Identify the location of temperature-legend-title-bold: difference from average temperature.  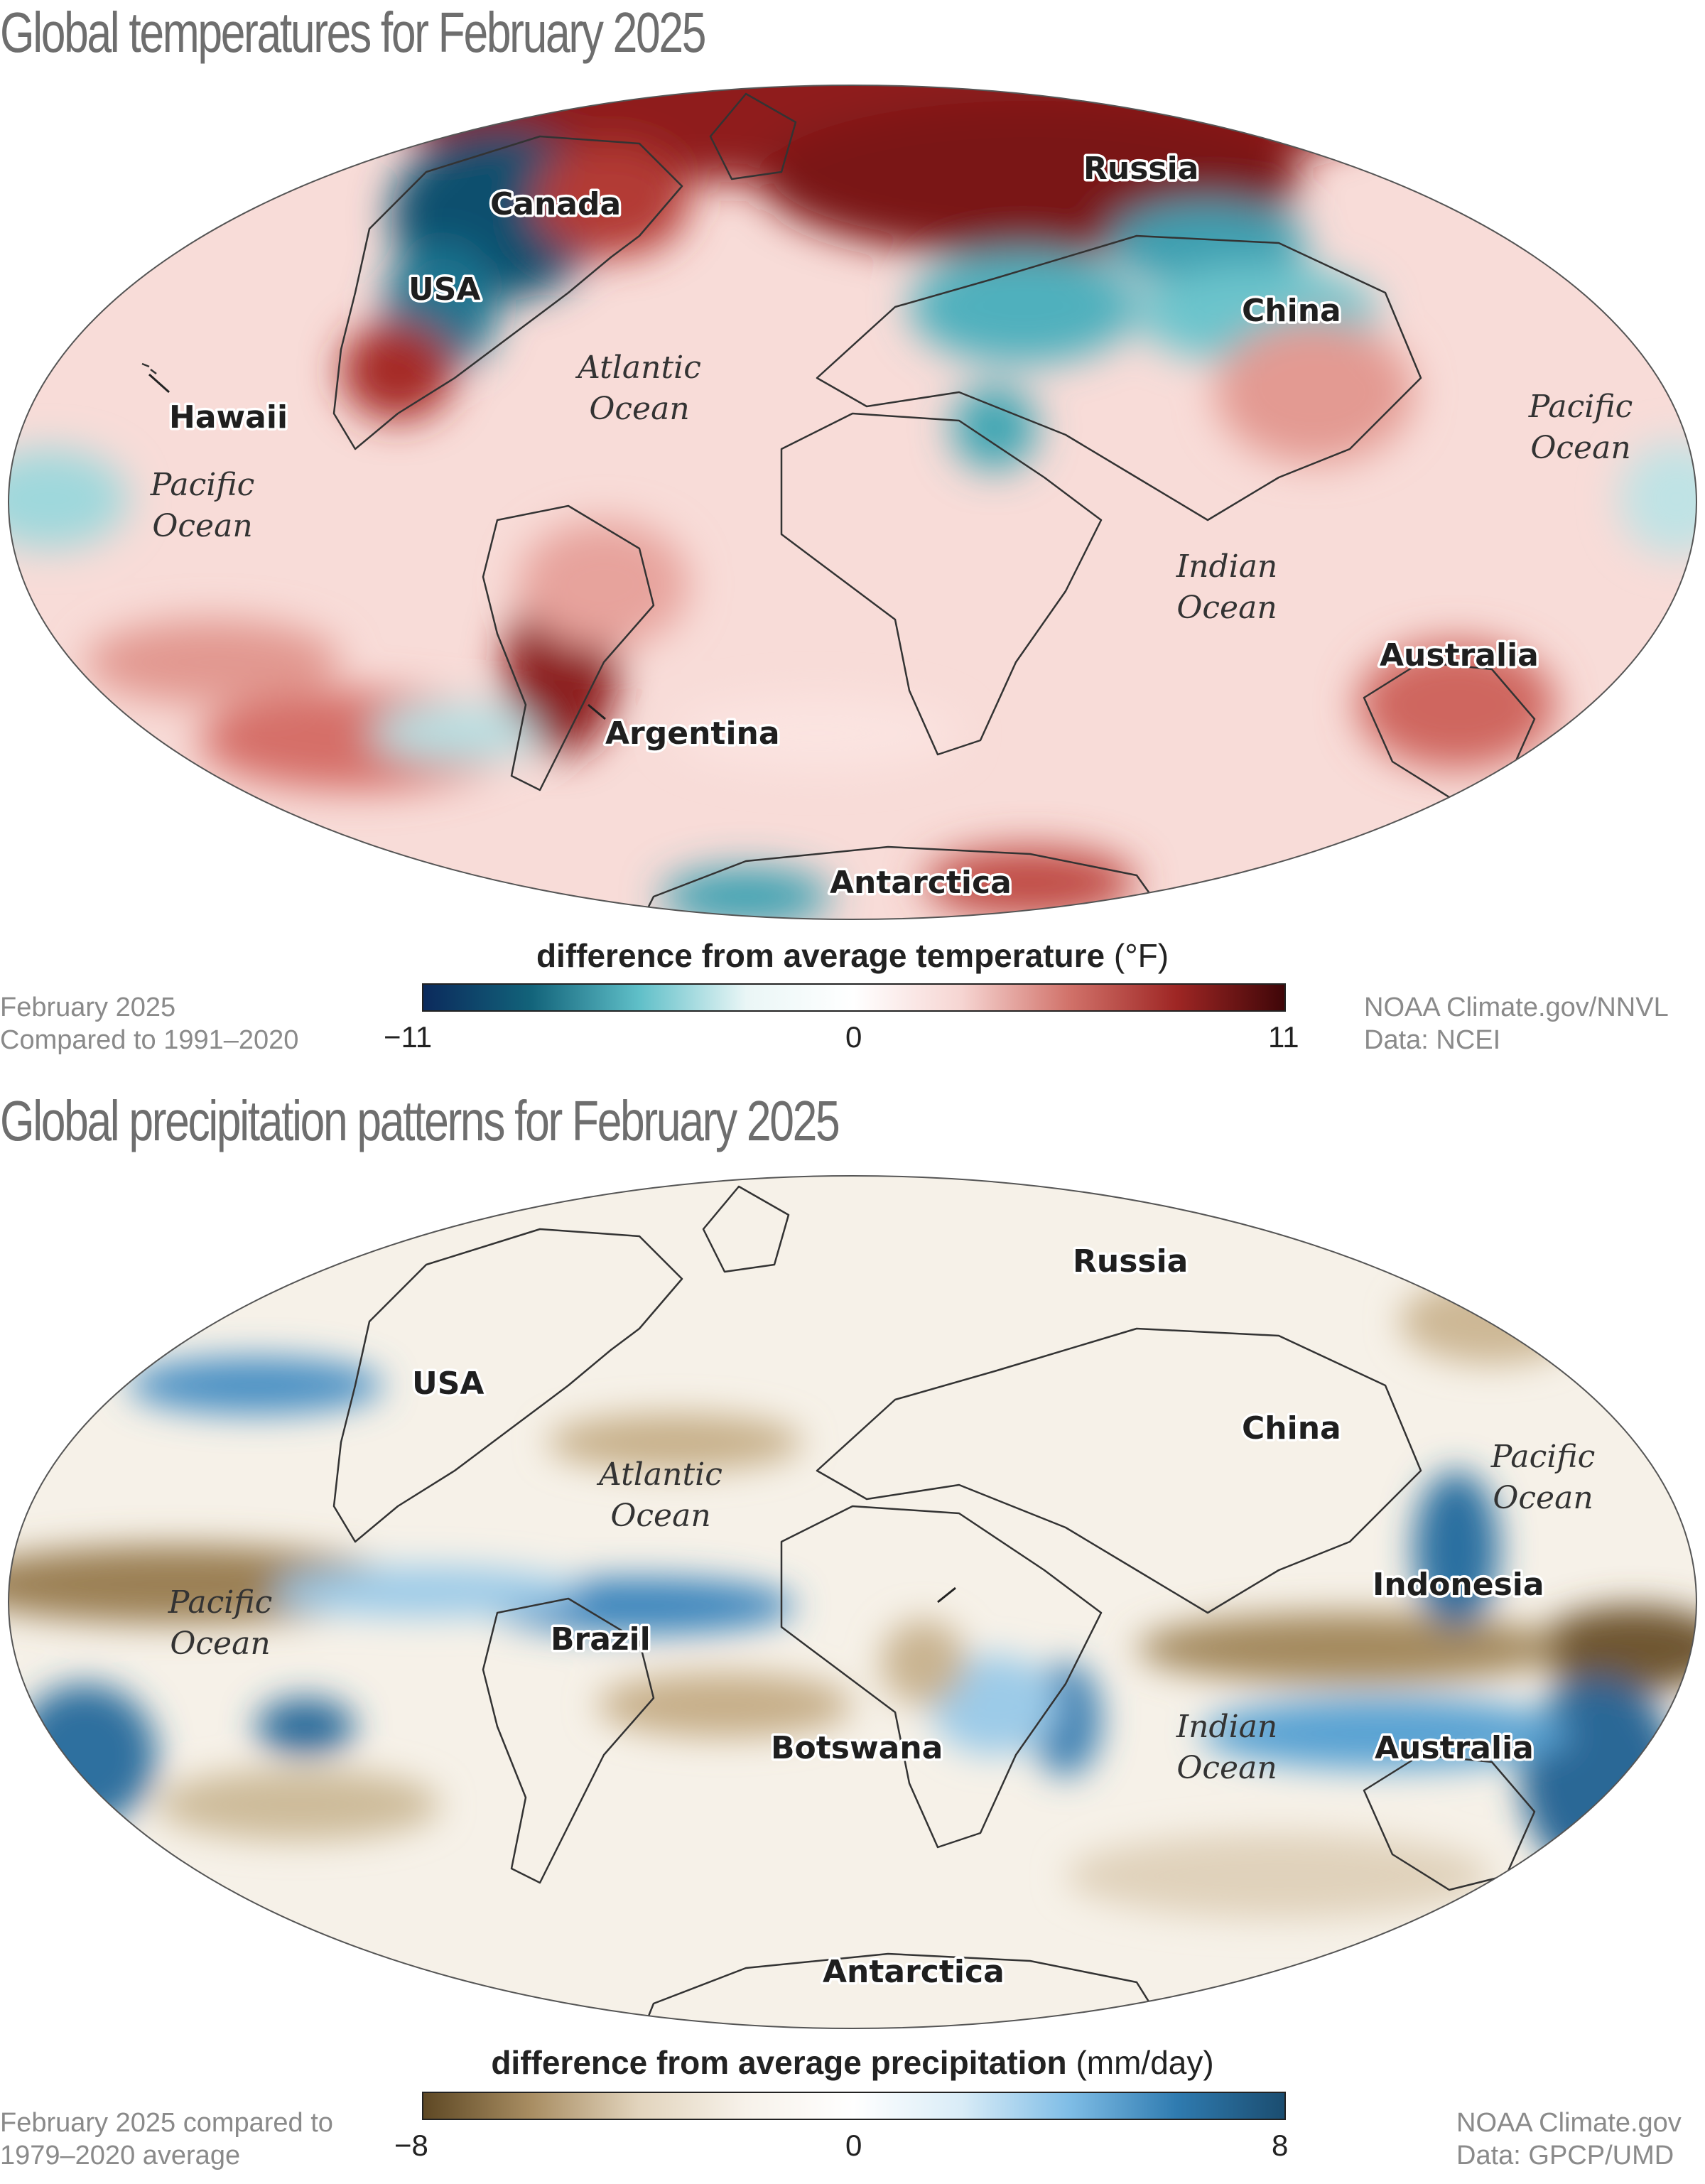
(821, 955).